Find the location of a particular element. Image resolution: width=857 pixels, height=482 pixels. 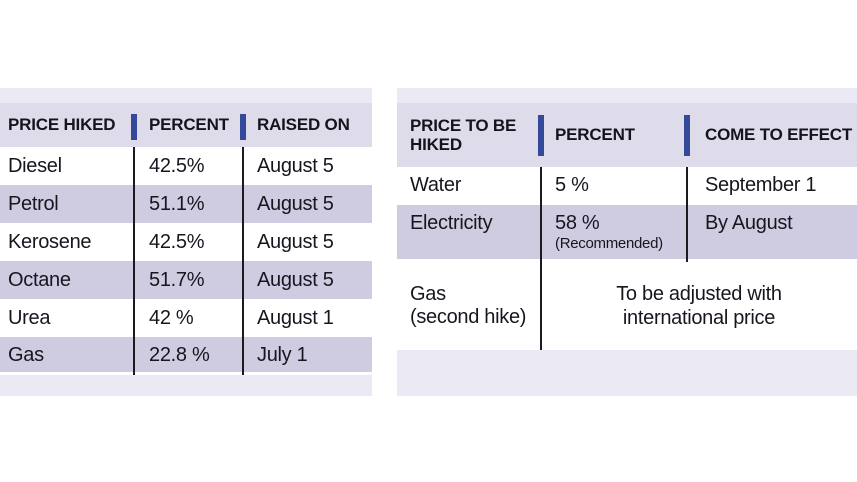

item-name: Gas is located at coordinates (428, 294).